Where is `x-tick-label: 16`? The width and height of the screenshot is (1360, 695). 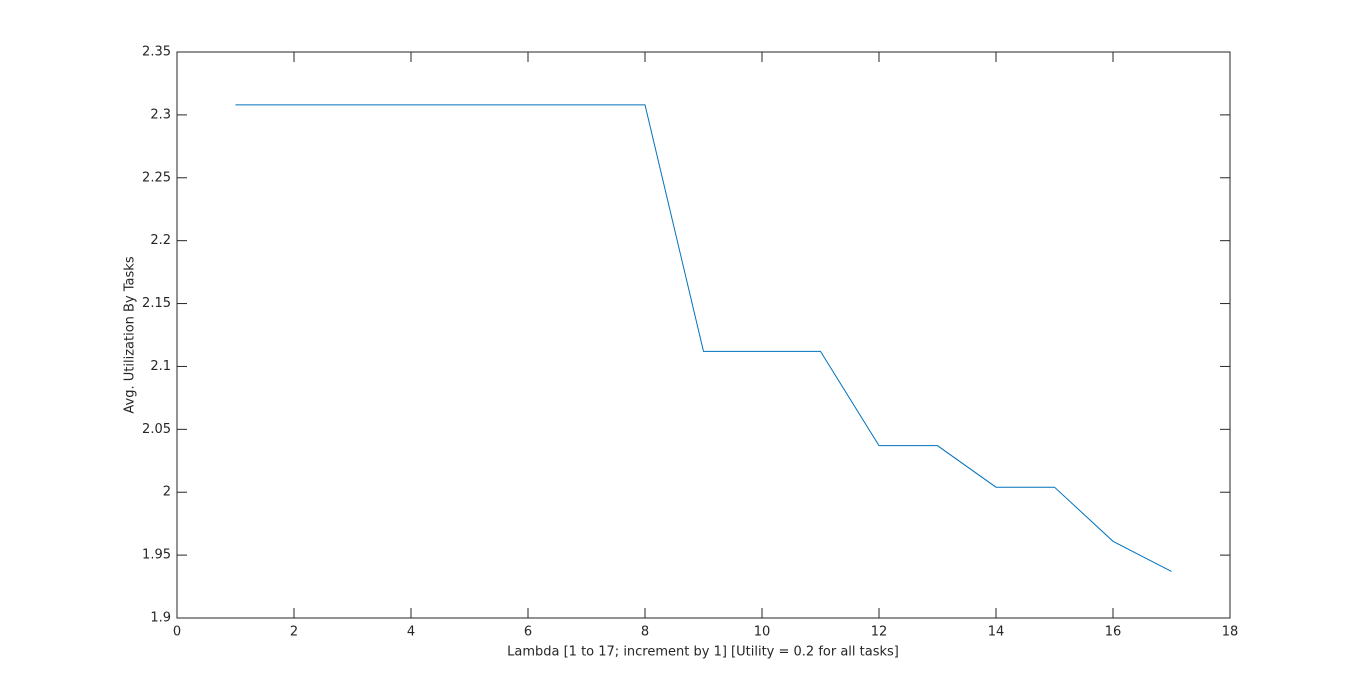
x-tick-label: 16 is located at coordinates (1113, 632).